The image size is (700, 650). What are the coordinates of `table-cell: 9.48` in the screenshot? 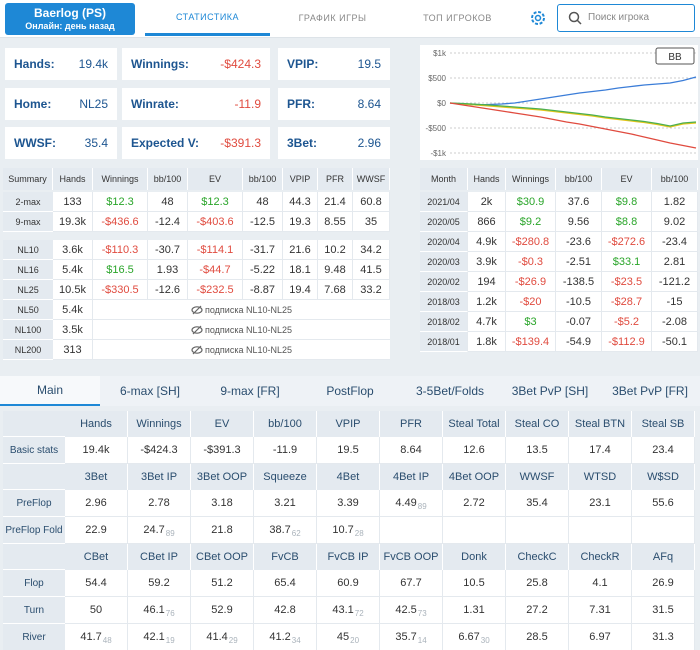 It's located at (335, 270).